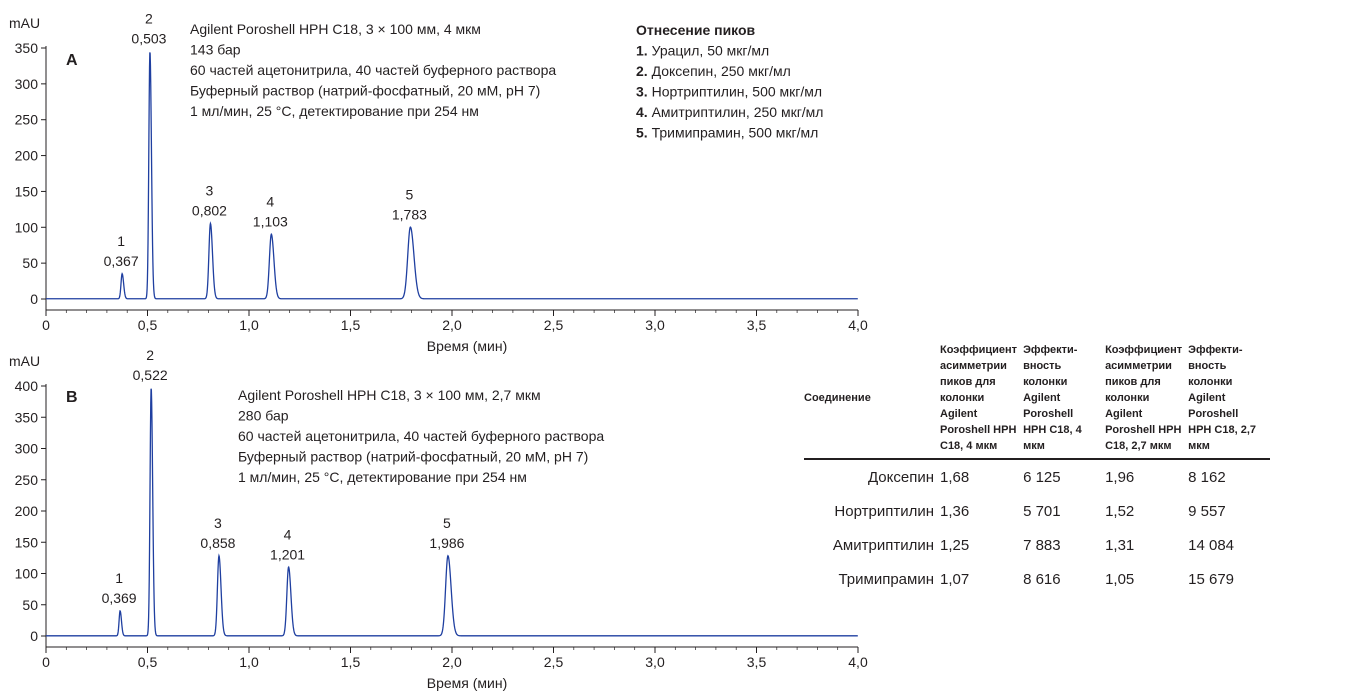 This screenshot has width=1347, height=697. I want to click on cell-asymmetry-2-7um: 1,05, so click(1120, 579).